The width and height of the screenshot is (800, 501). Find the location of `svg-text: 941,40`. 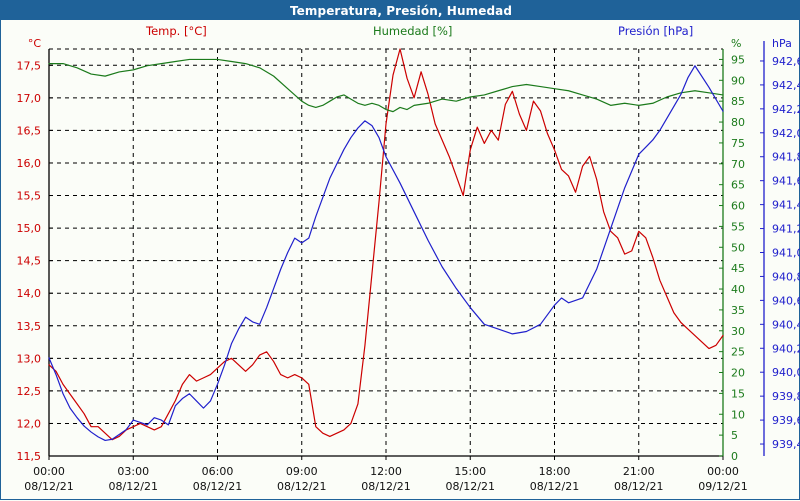

svg-text: 941,40 is located at coordinates (786, 205).